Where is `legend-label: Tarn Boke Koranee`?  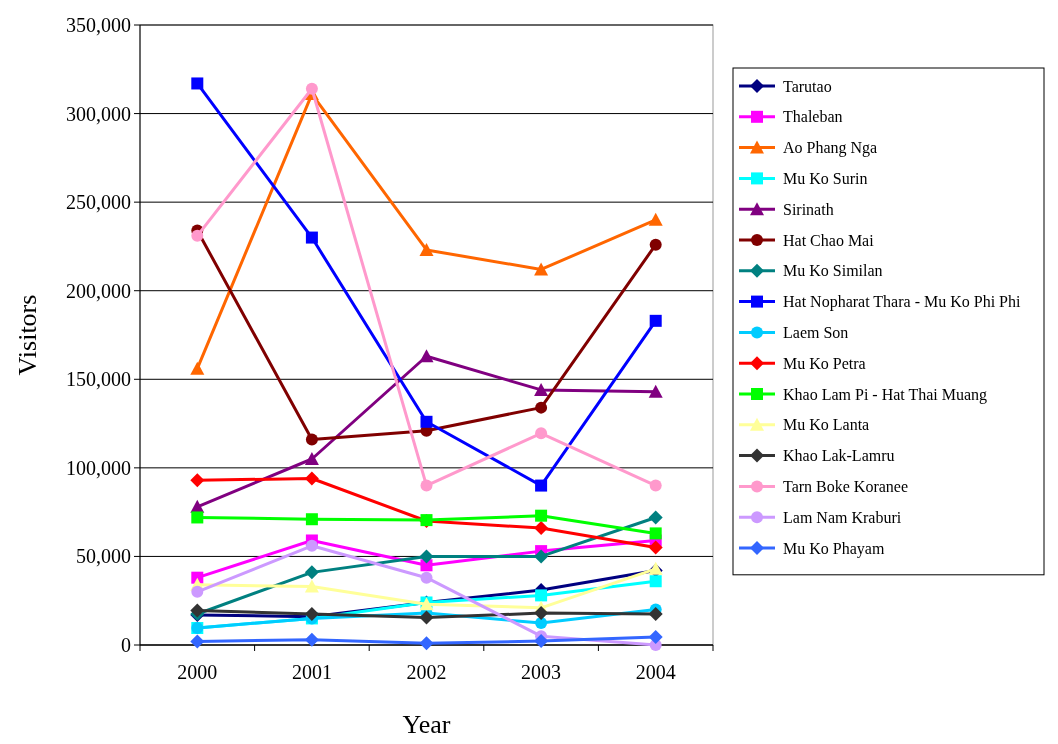 legend-label: Tarn Boke Koranee is located at coordinates (846, 486).